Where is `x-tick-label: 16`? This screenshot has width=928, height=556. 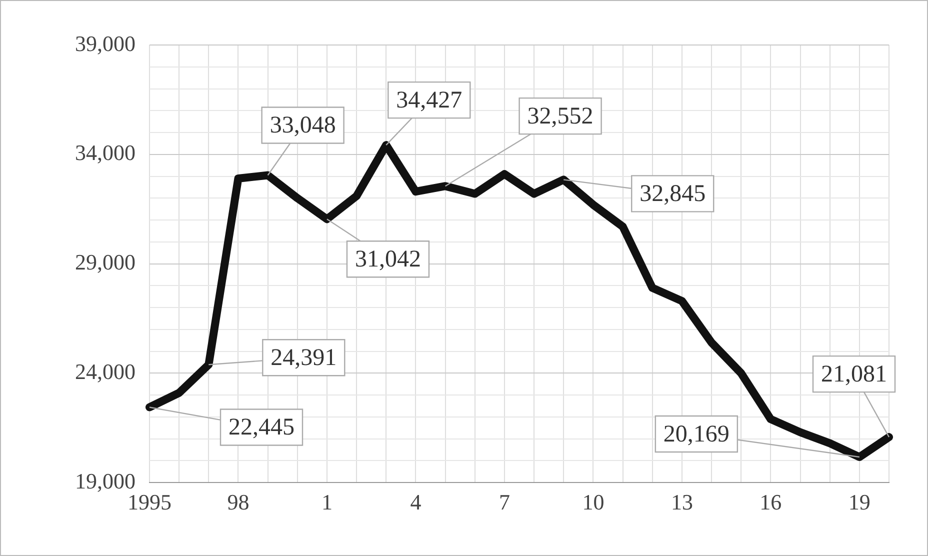 x-tick-label: 16 is located at coordinates (771, 502).